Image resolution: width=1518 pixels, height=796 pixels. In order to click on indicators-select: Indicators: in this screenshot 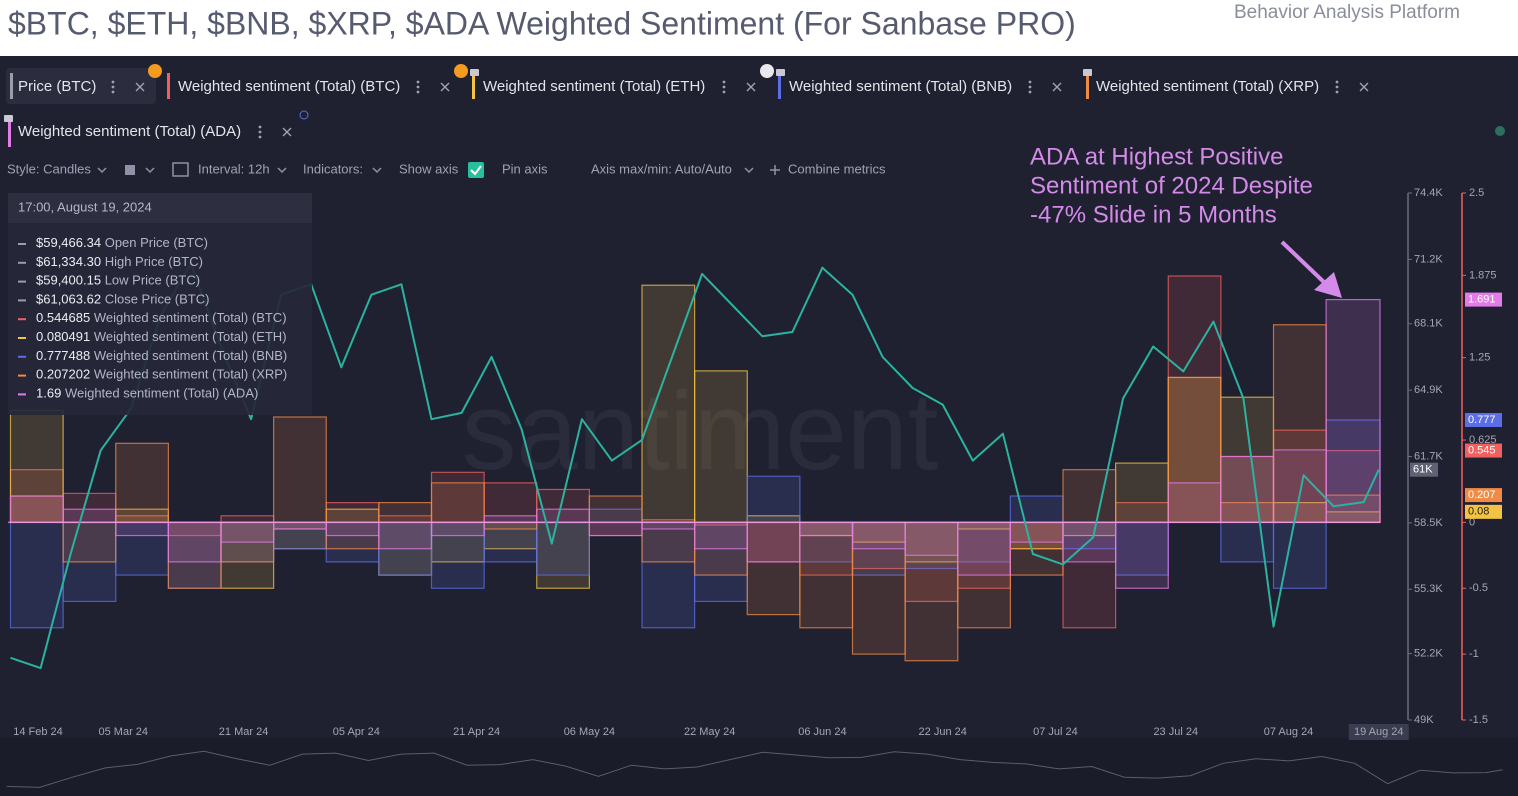, I will do `click(333, 168)`.